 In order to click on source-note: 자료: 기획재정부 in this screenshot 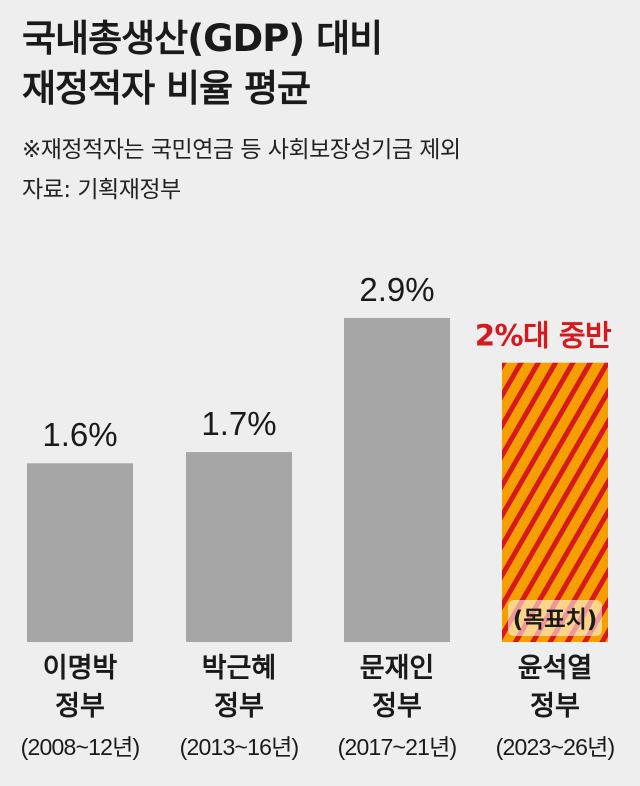, I will do `click(101, 190)`.